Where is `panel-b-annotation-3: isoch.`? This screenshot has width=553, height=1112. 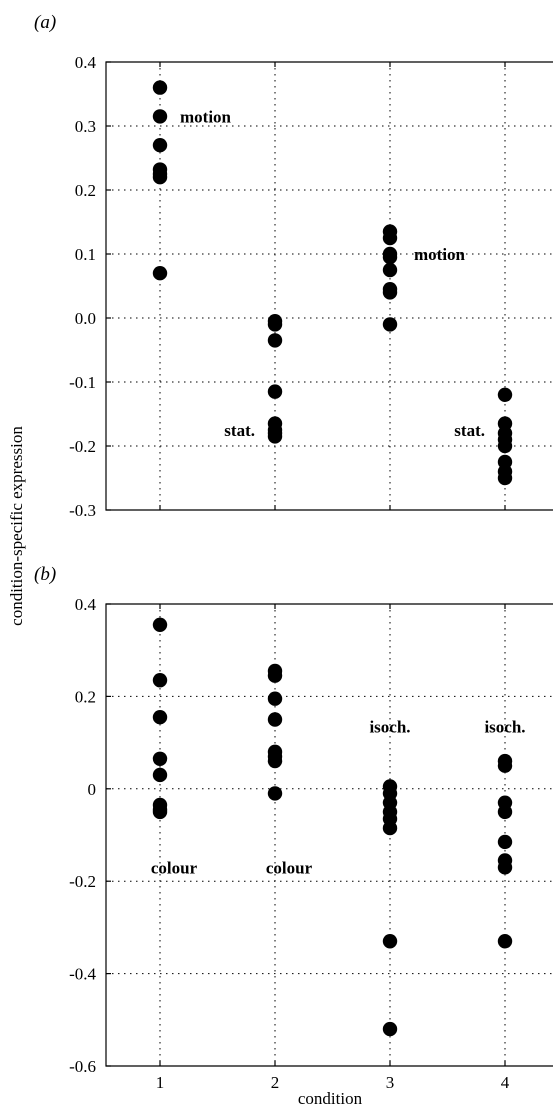
panel-b-annotation-3: isoch. is located at coordinates (504, 726).